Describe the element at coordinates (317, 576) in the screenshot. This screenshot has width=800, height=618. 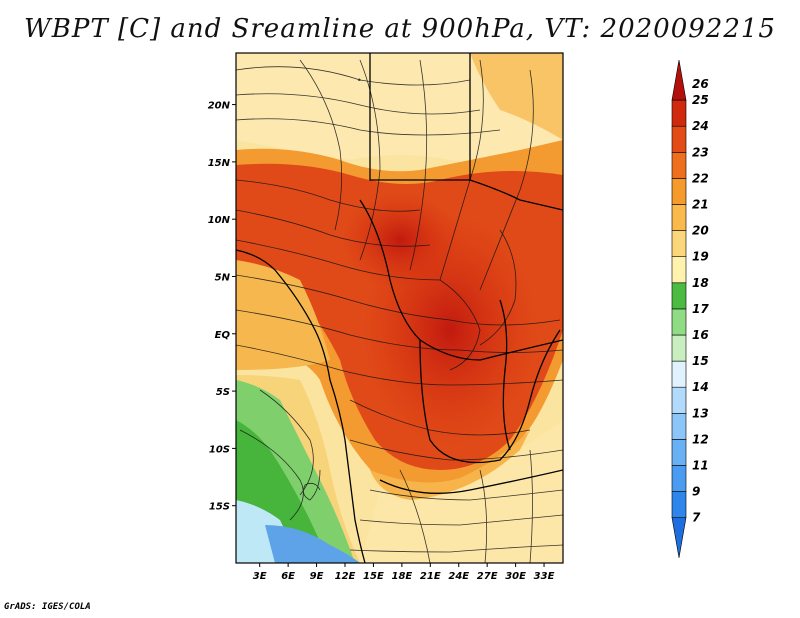
I see `lon-label: 9E` at that location.